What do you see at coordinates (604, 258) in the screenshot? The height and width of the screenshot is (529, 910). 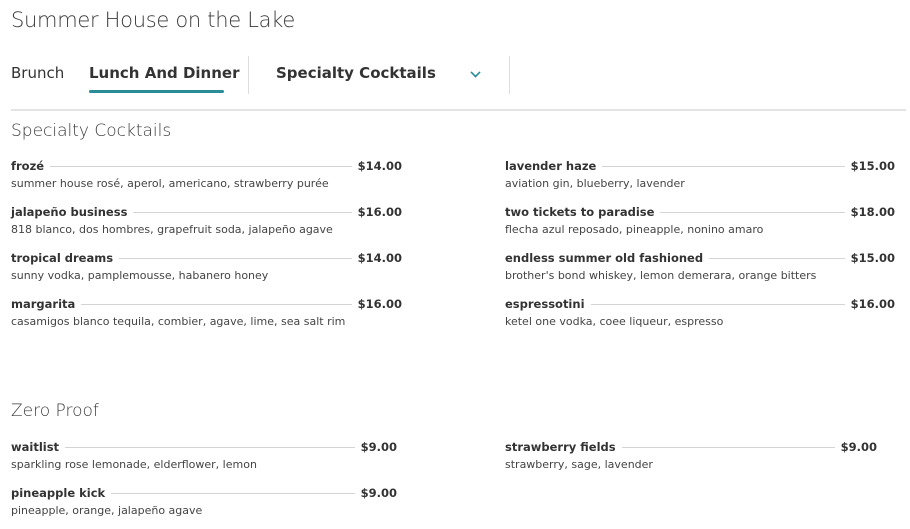 I see `item-name: endless summer old fashioned` at bounding box center [604, 258].